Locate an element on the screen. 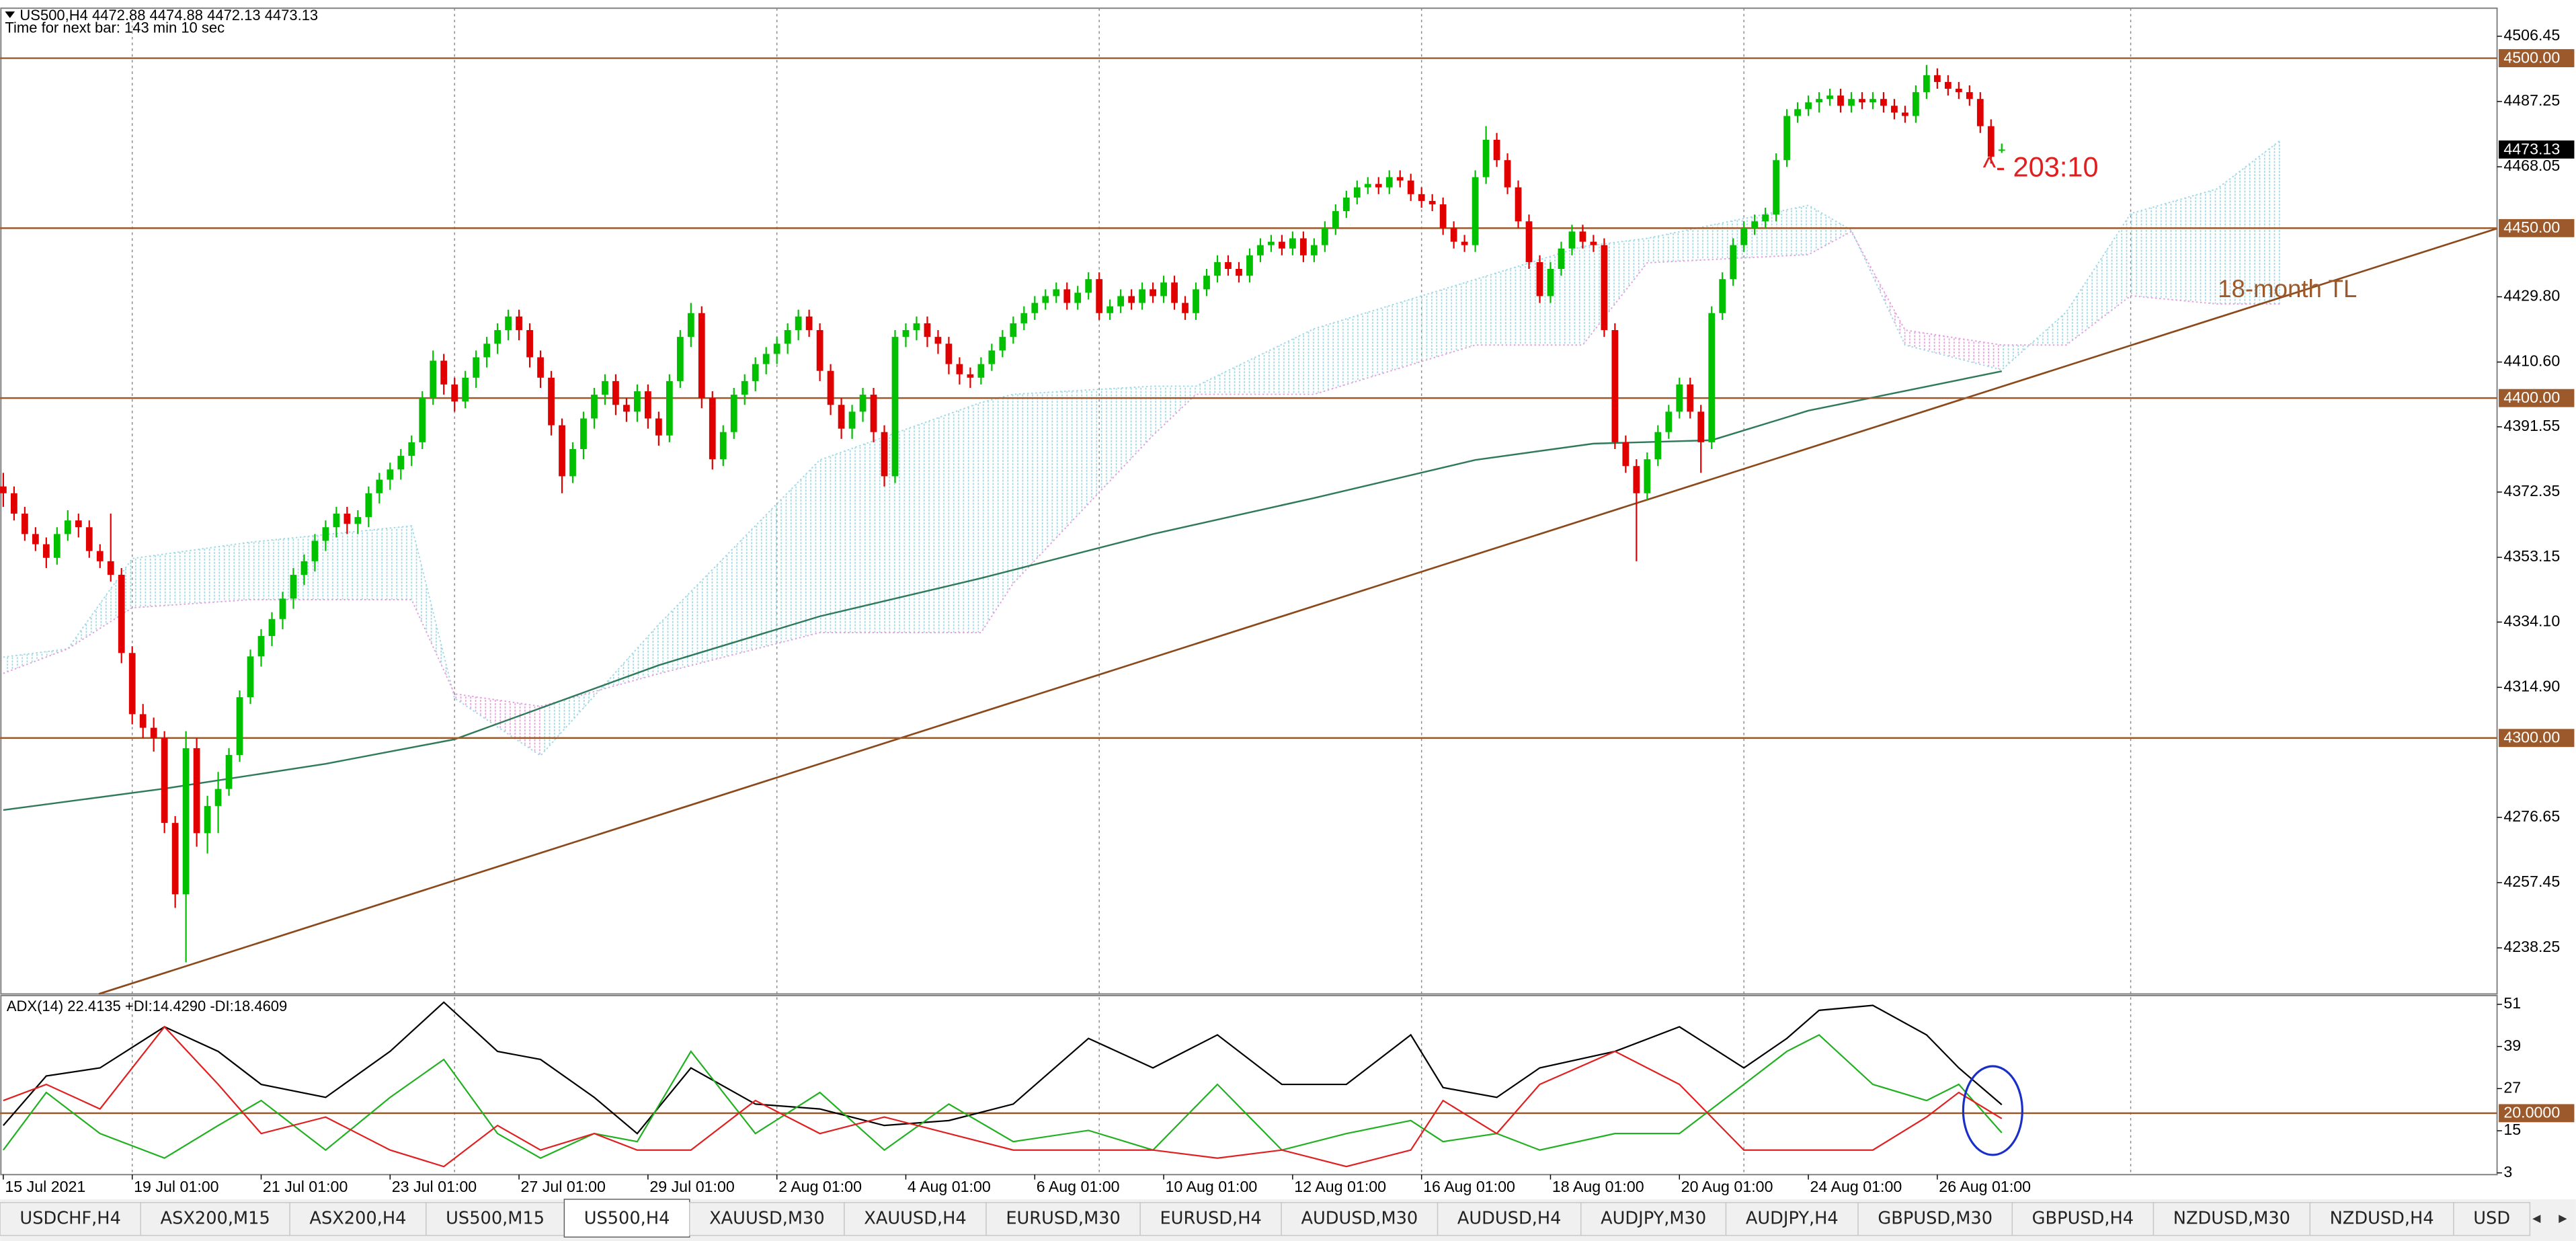 The width and height of the screenshot is (2576, 1241). tab: XAUUSD,M30 is located at coordinates (767, 1219).